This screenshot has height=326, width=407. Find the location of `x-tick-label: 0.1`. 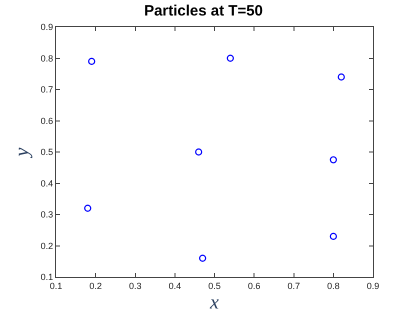

x-tick-label: 0.1 is located at coordinates (56, 285).